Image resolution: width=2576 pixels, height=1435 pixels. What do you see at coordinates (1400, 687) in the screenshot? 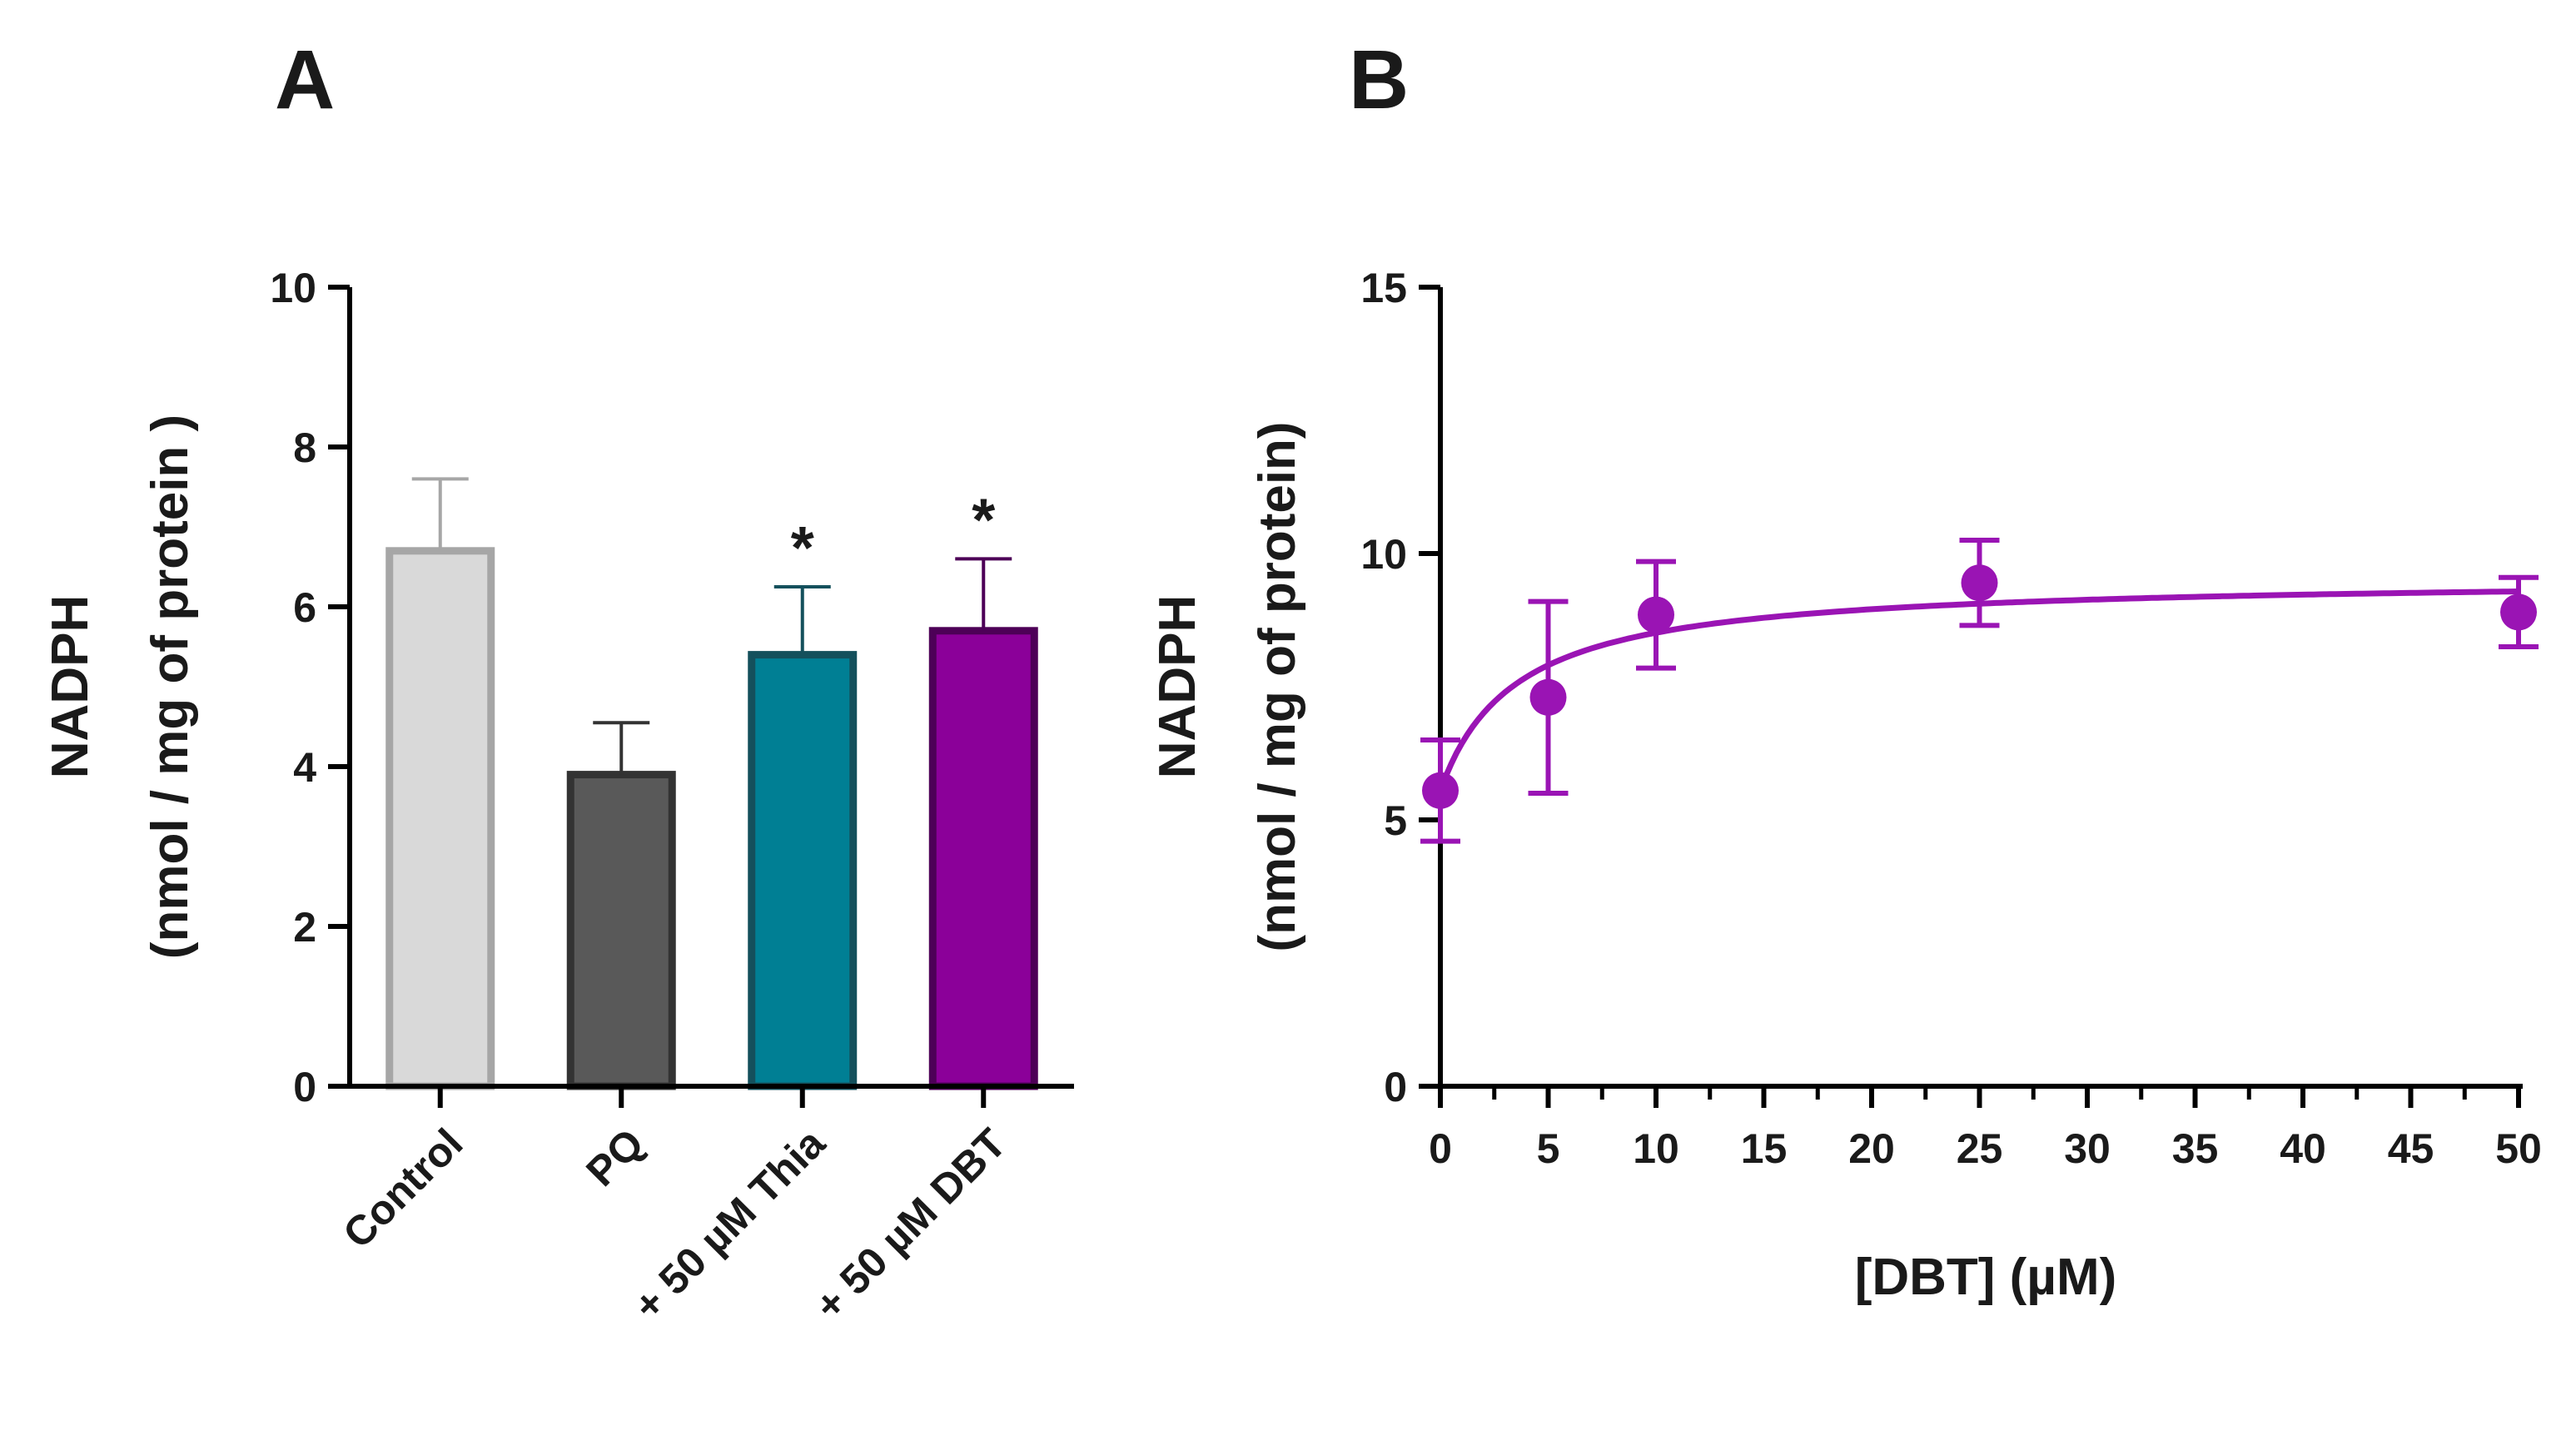
I see `y-ticks: 0 5 10 15` at bounding box center [1400, 687].